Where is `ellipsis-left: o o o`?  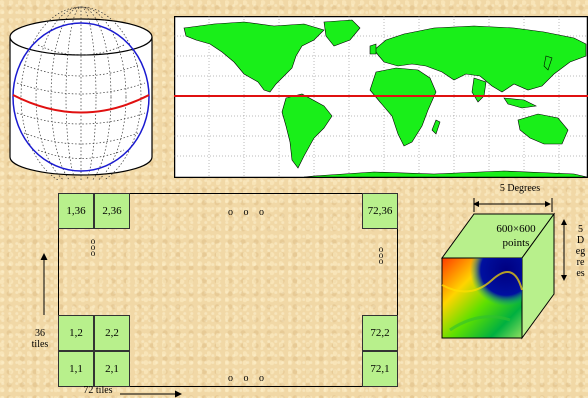 ellipsis-left: o o o is located at coordinates (93, 247).